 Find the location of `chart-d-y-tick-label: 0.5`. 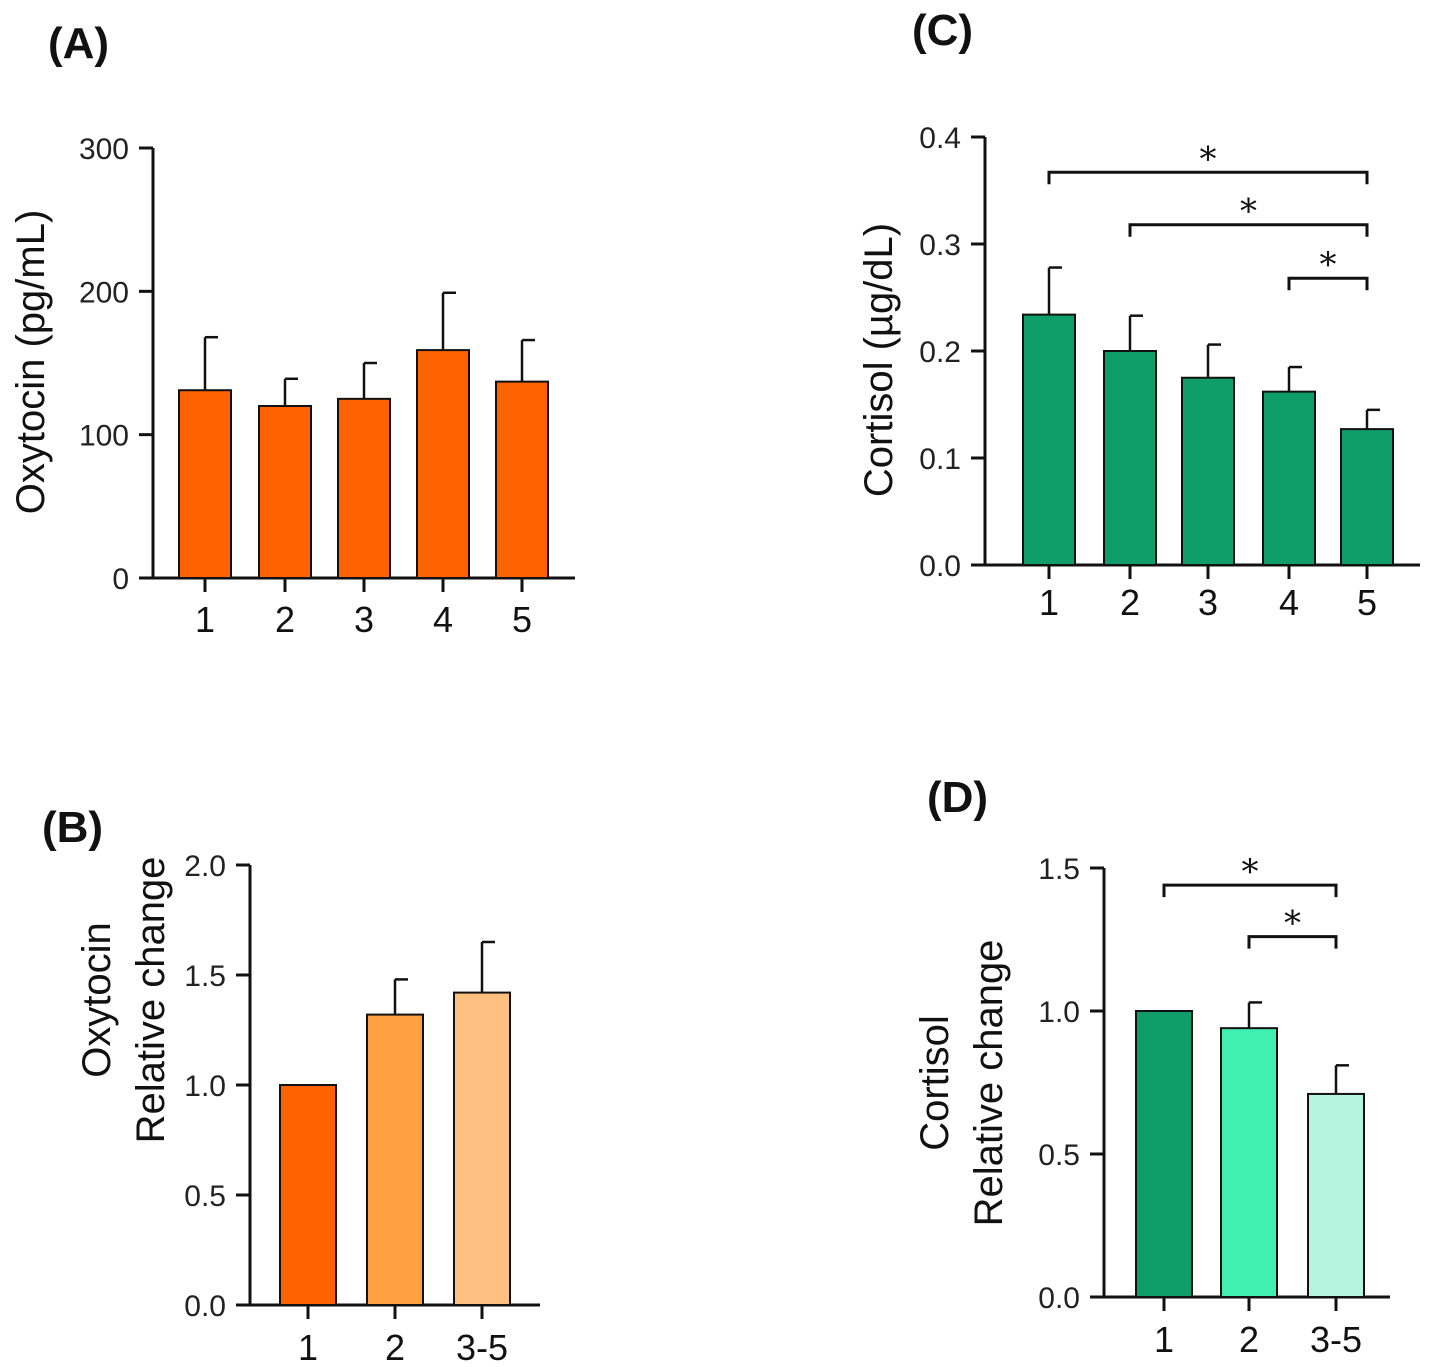

chart-d-y-tick-label: 0.5 is located at coordinates (1059, 1155).